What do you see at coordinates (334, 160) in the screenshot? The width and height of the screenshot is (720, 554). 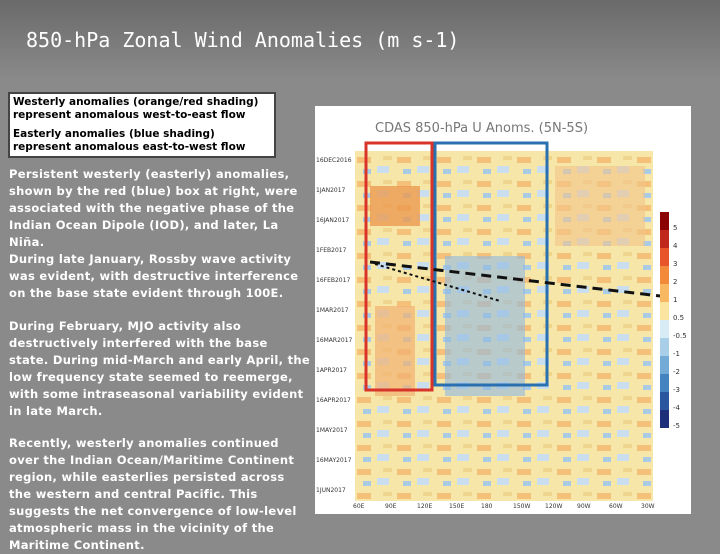 I see `date-label: 16DEC2016` at bounding box center [334, 160].